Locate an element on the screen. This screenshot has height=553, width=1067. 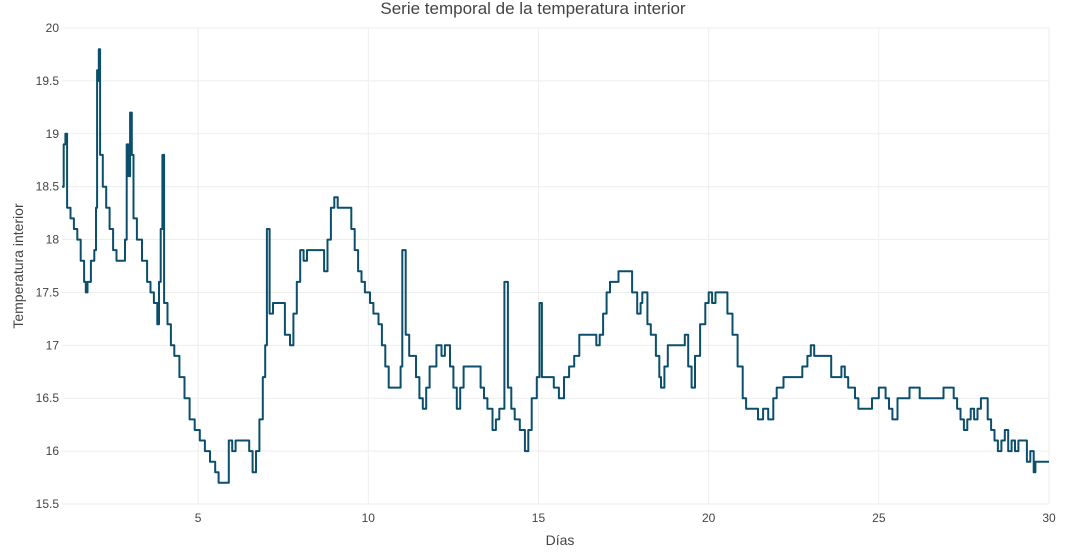
y-tick-label: 16 is located at coordinates (53, 451).